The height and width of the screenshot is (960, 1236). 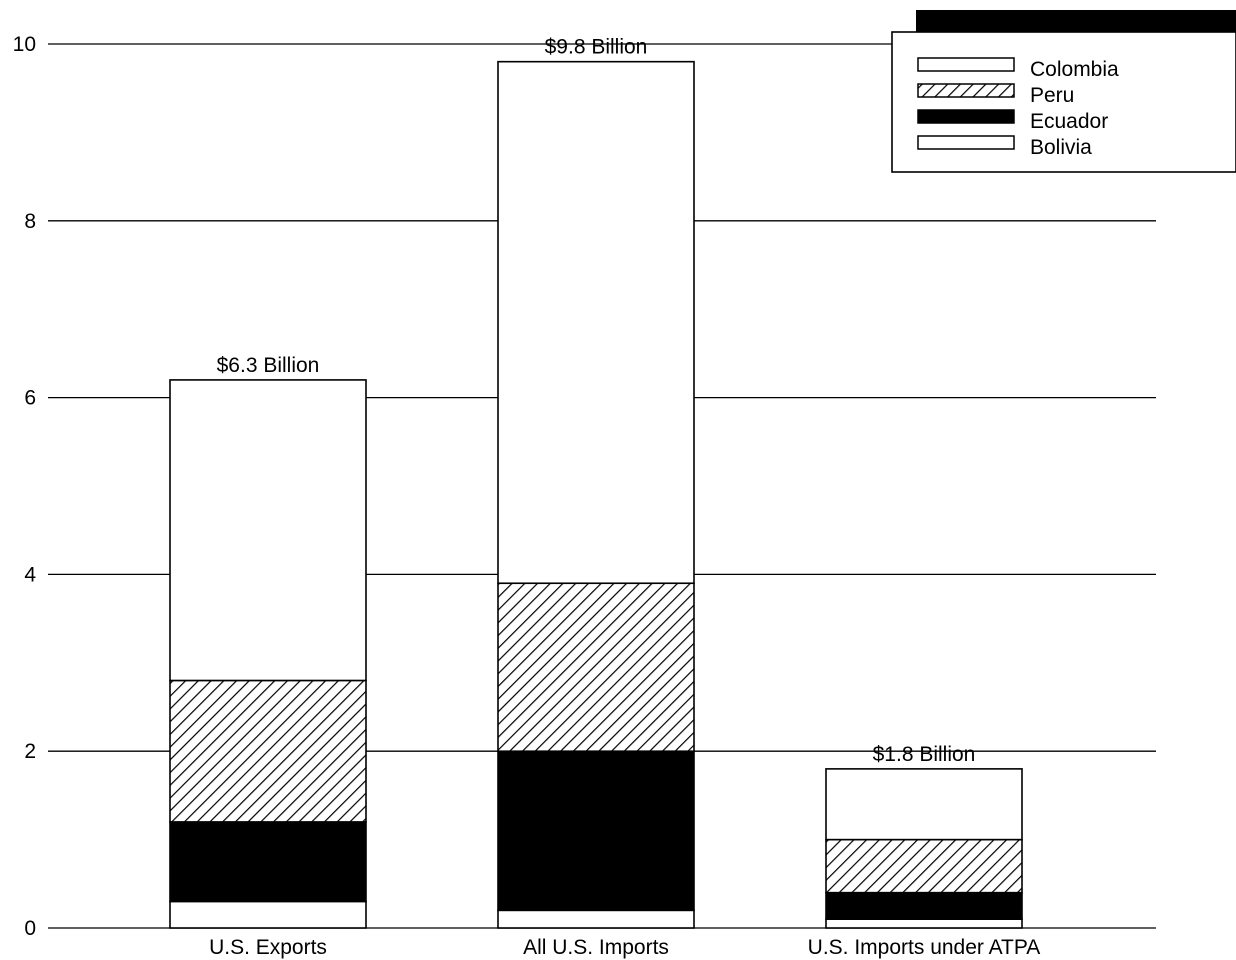 What do you see at coordinates (1052, 95) in the screenshot?
I see `legend-label: Peru` at bounding box center [1052, 95].